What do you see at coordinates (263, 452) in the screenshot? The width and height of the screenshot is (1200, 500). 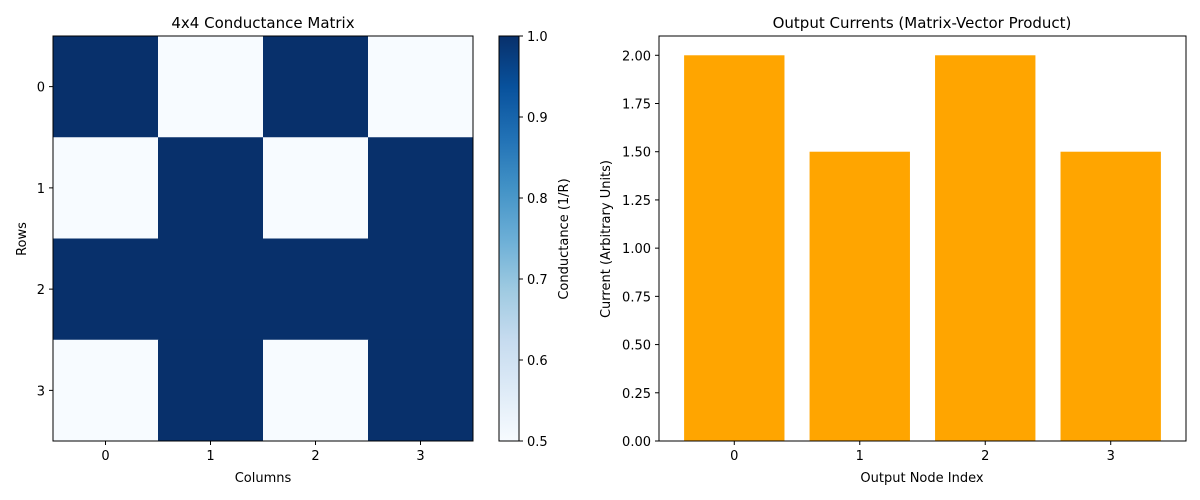 I see `heatmap-x-axis: 0 1 2 3` at bounding box center [263, 452].